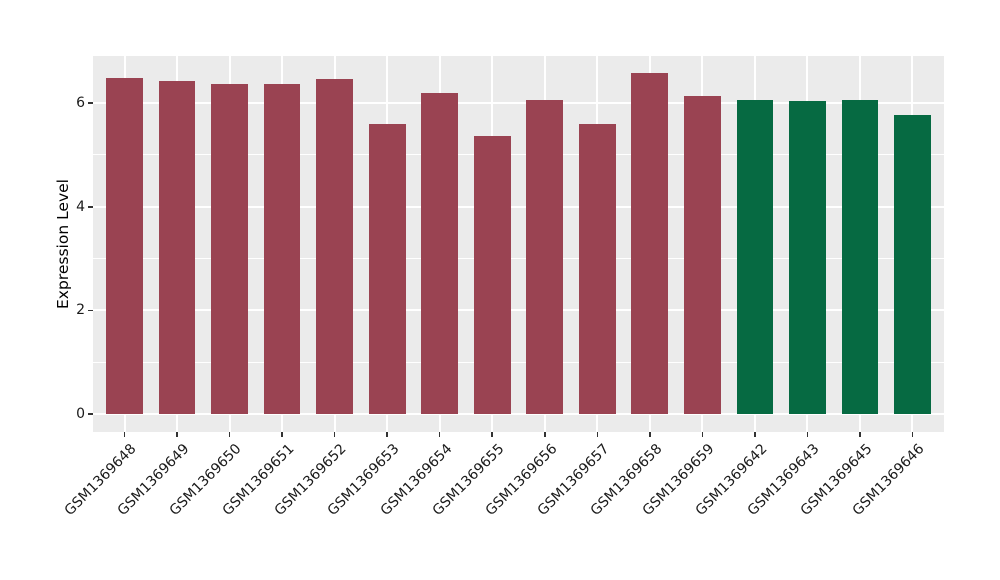 This screenshot has width=1000, height=580. Describe the element at coordinates (80, 206) in the screenshot. I see `y-tick-label: 4` at that location.